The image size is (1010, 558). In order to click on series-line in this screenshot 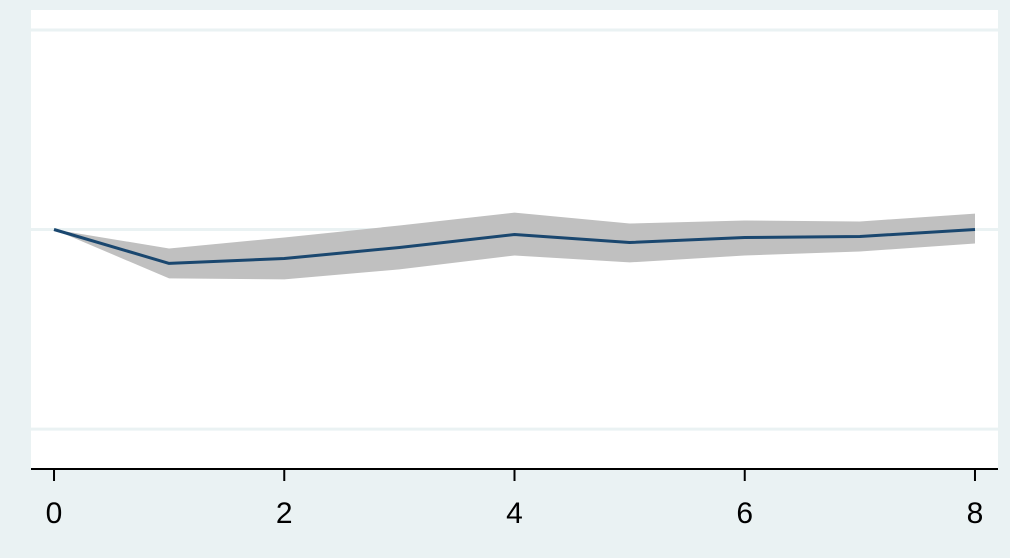, I will do `click(514, 246)`.